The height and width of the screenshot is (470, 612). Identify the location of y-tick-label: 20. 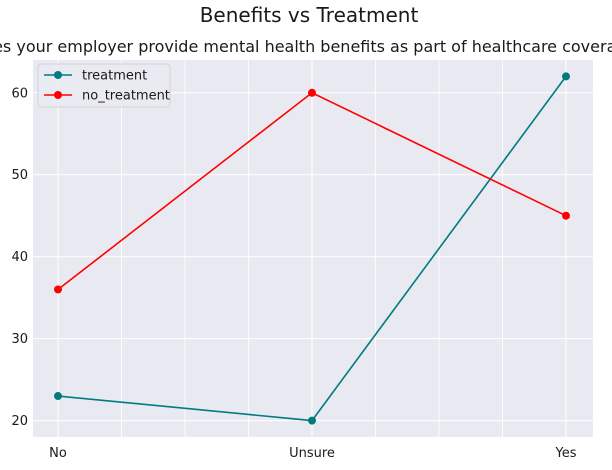
(19, 421).